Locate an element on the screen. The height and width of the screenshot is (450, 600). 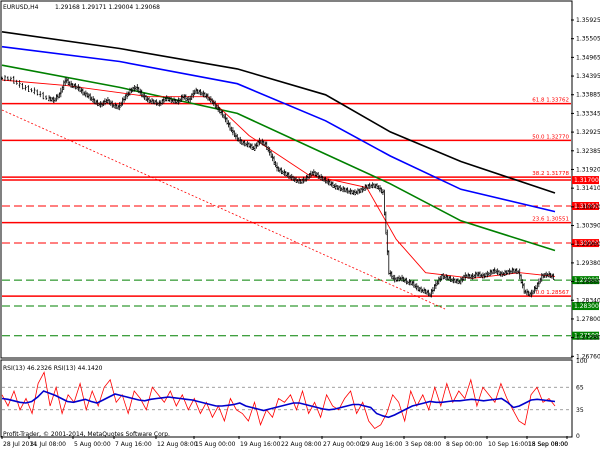
time-tick-label: 12 Aug 08:00 is located at coordinates (177, 444).